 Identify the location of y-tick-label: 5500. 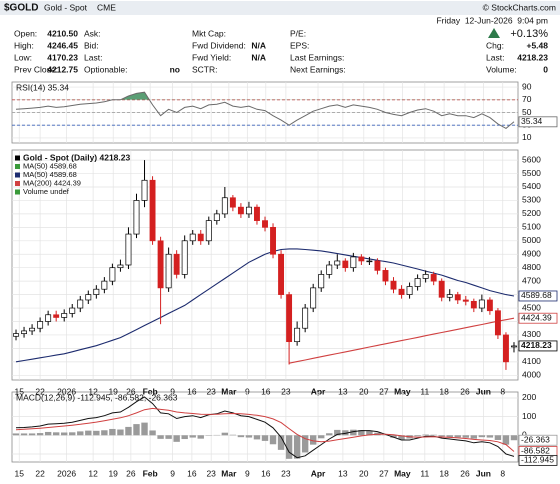
(531, 173).